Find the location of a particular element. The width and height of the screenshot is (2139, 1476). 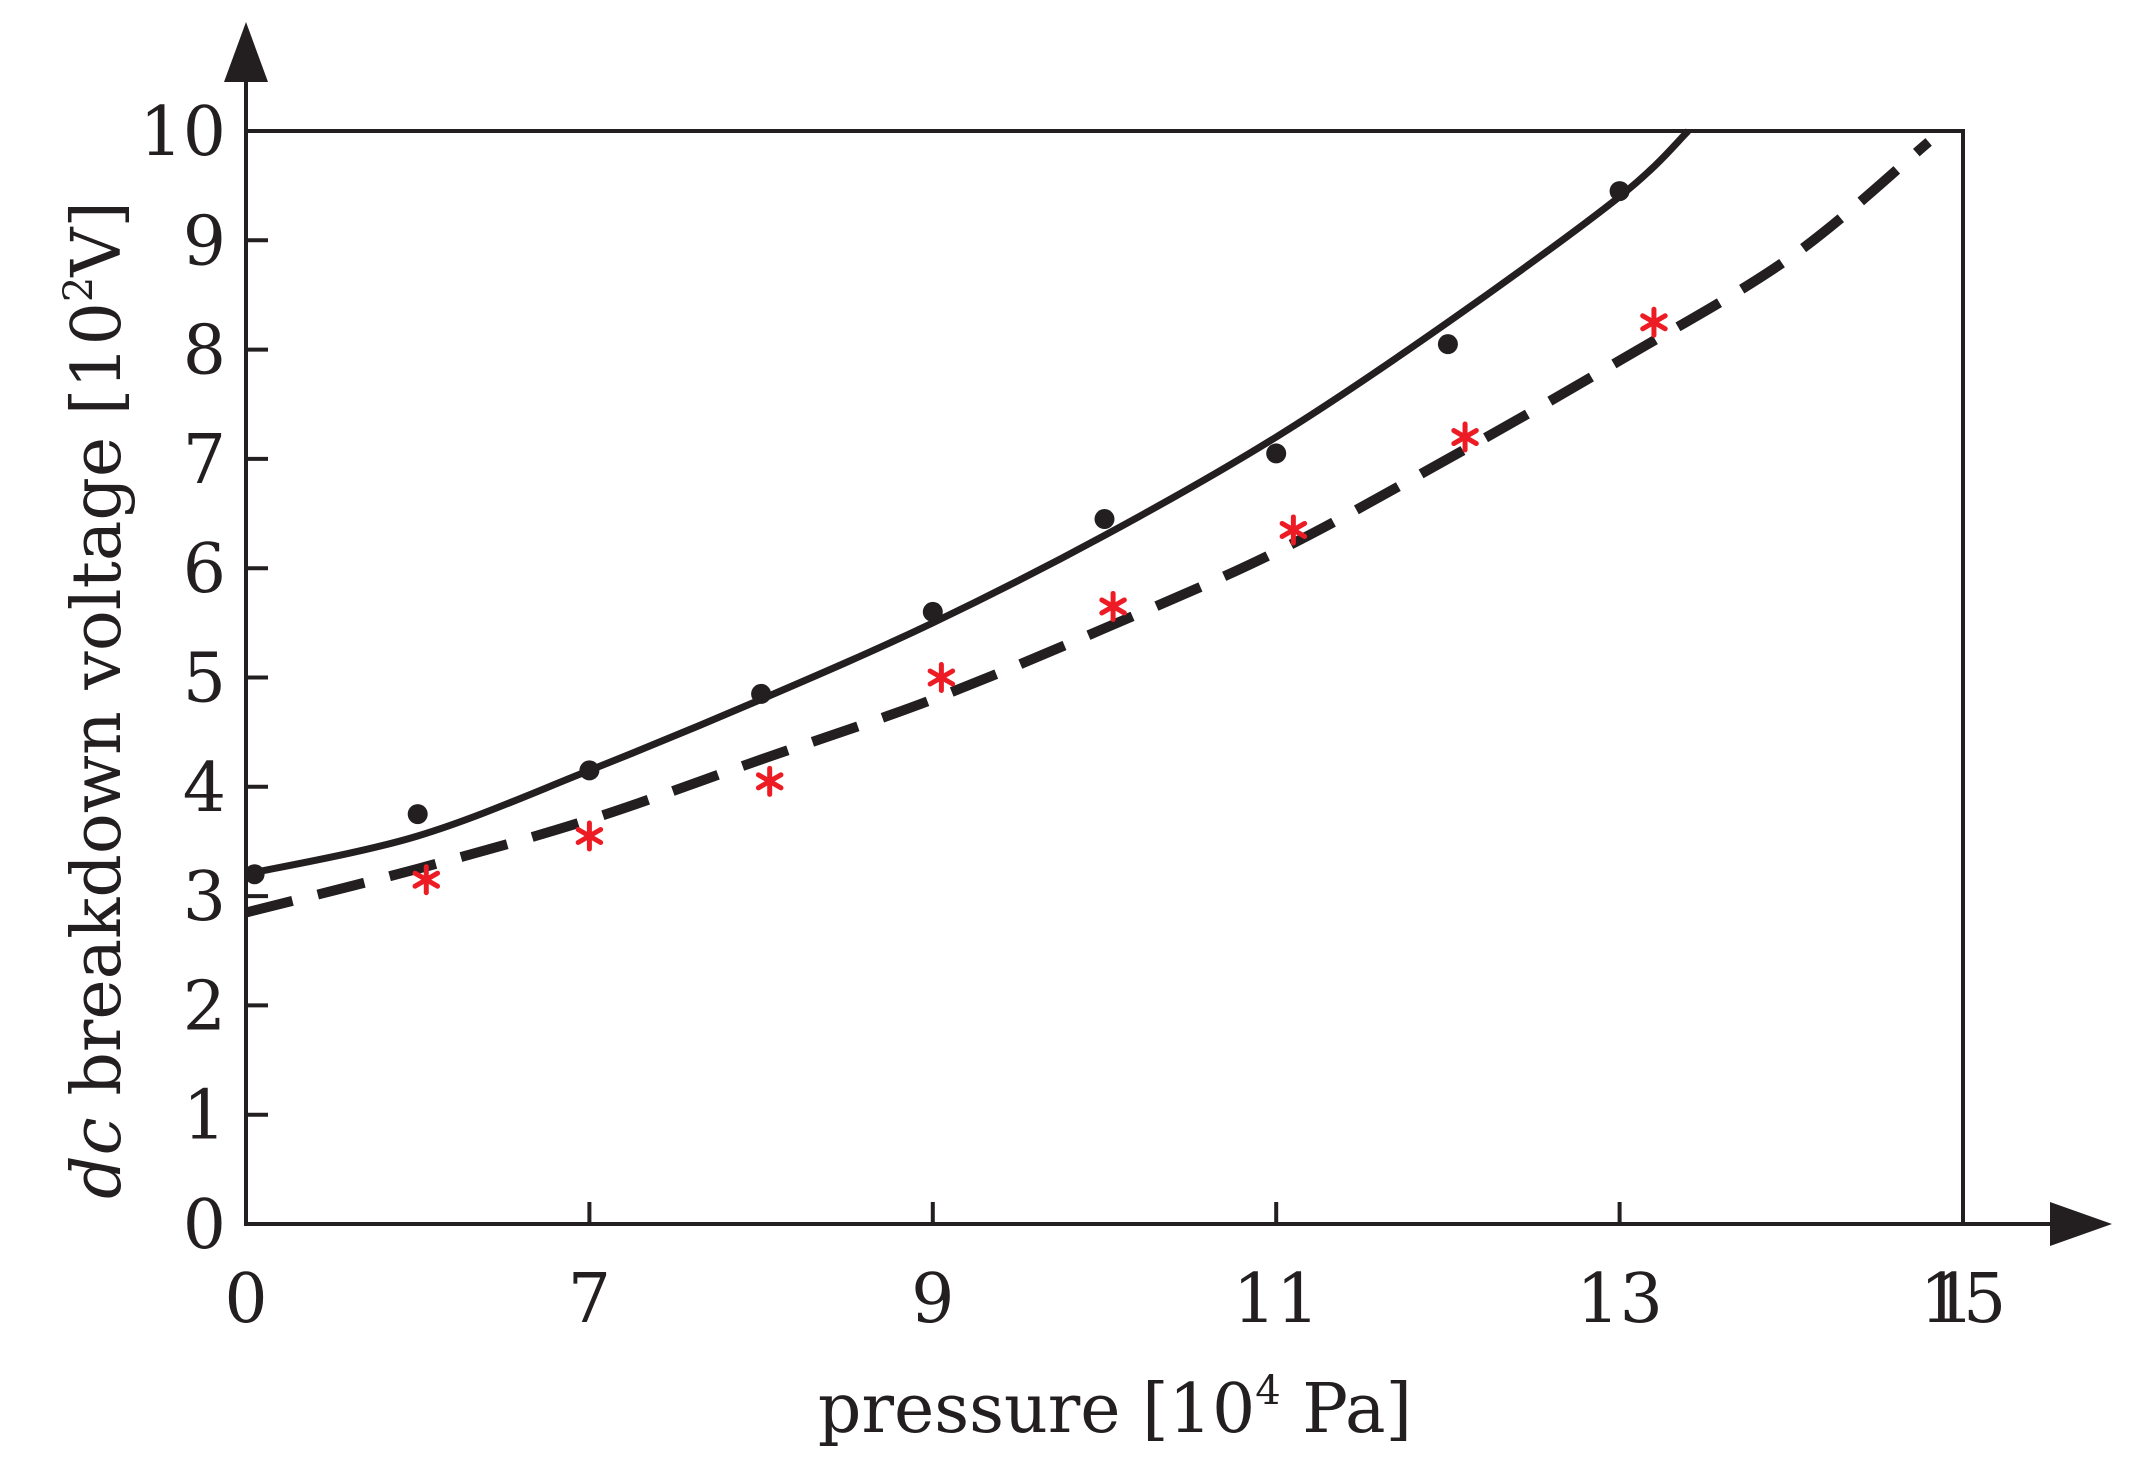

y-tick-label: 10 is located at coordinates (182, 132).